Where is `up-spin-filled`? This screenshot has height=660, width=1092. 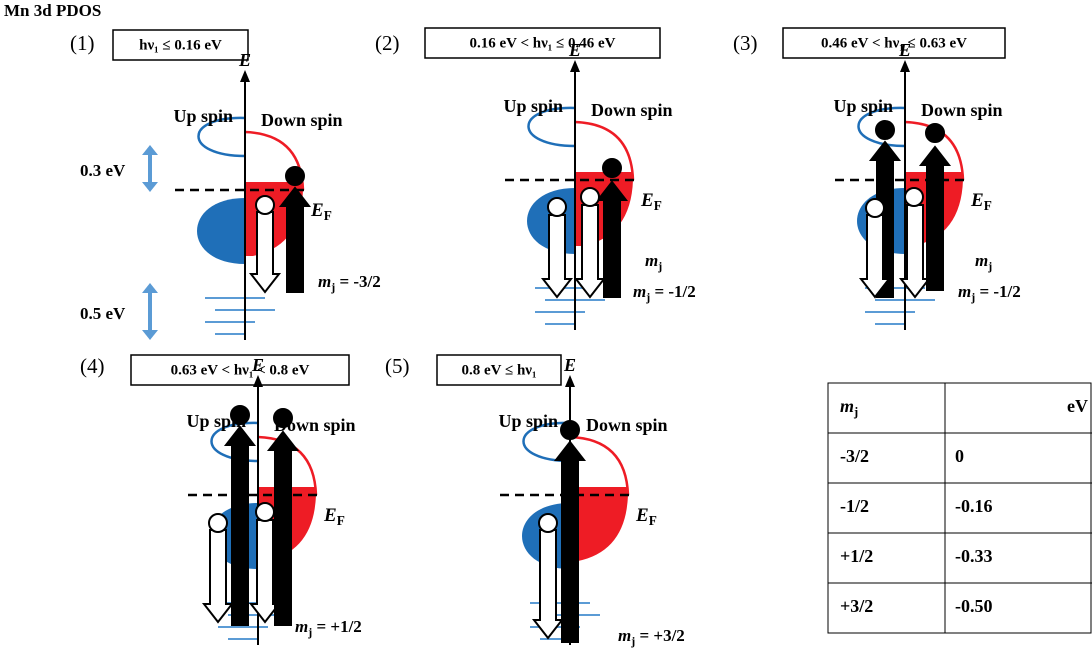
up-spin-filled is located at coordinates (221, 231).